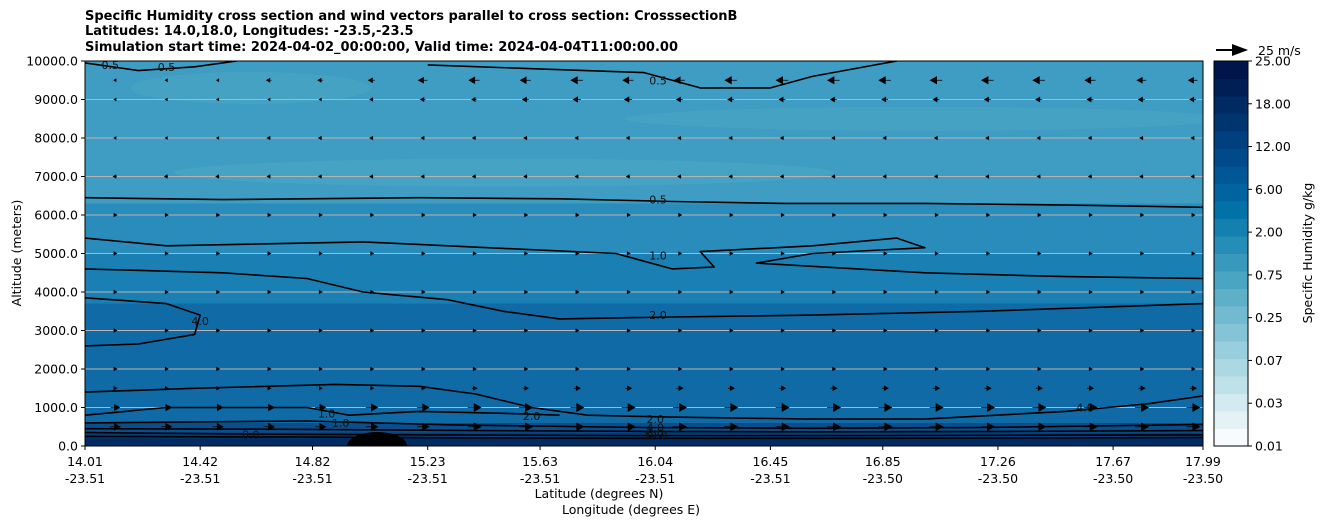 The height and width of the screenshot is (526, 1326). Describe the element at coordinates (56, 176) in the screenshot. I see `y-tick-label: 7000.0` at that location.